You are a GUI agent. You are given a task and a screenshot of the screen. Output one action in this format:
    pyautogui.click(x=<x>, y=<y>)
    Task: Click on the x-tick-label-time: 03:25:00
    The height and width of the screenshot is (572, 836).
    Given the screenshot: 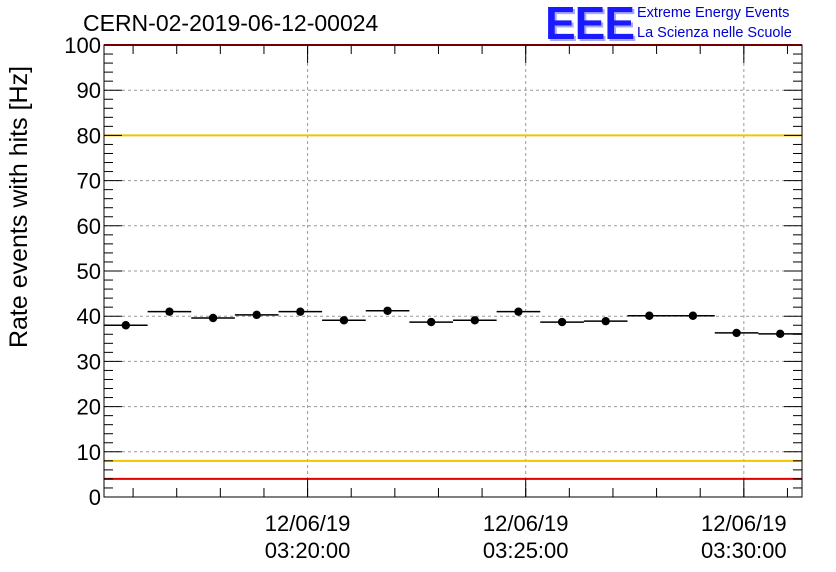 What is the action you would take?
    pyautogui.click(x=526, y=550)
    